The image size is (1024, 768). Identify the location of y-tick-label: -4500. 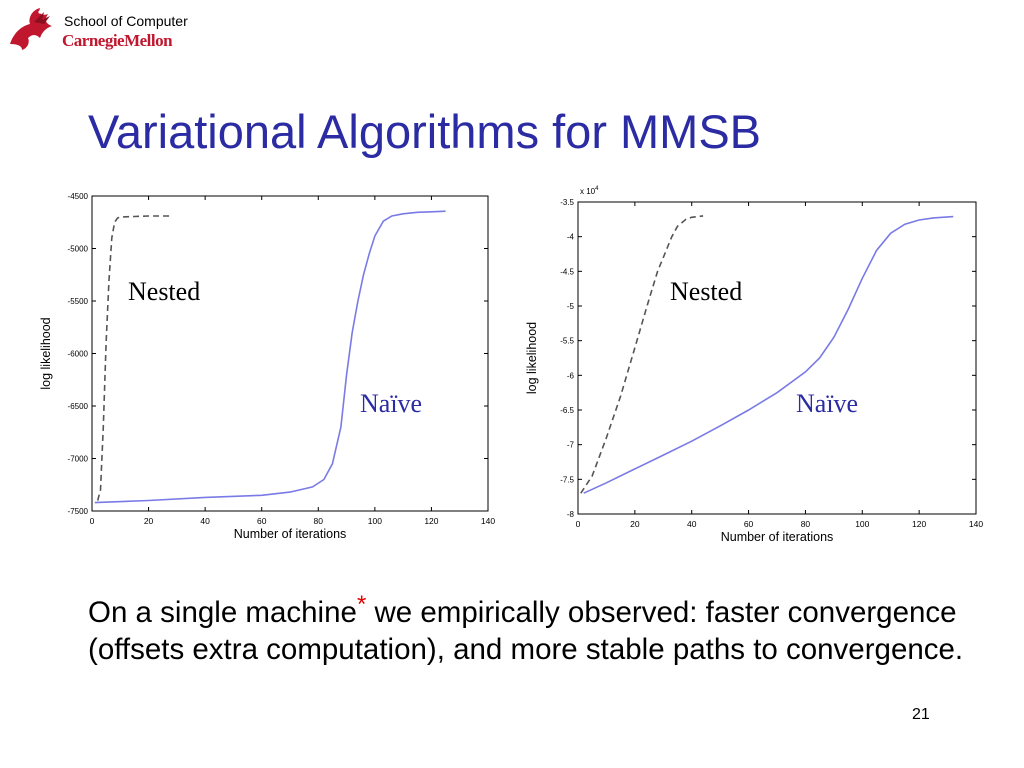
(78, 196).